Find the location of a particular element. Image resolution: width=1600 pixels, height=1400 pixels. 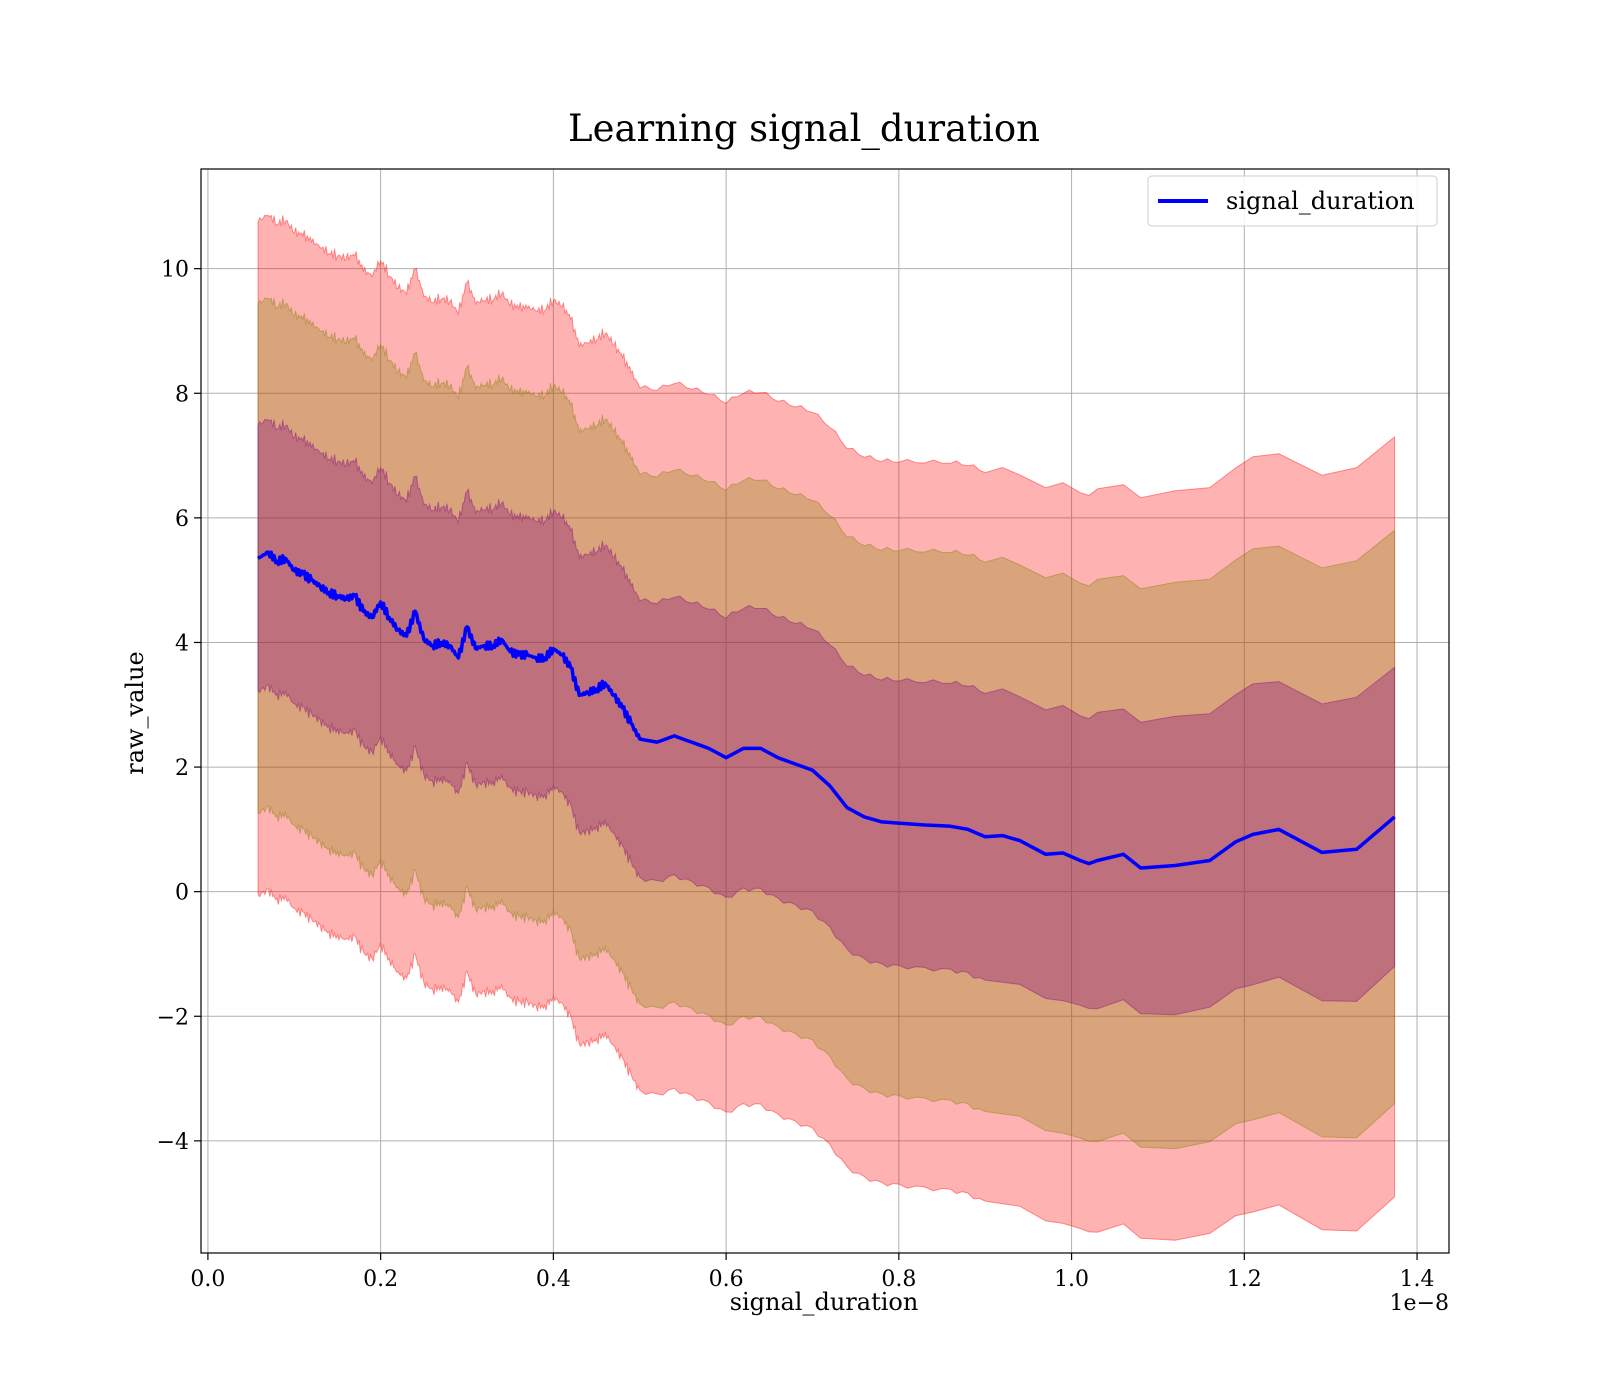

y-tick-label: 2 is located at coordinates (182, 768).